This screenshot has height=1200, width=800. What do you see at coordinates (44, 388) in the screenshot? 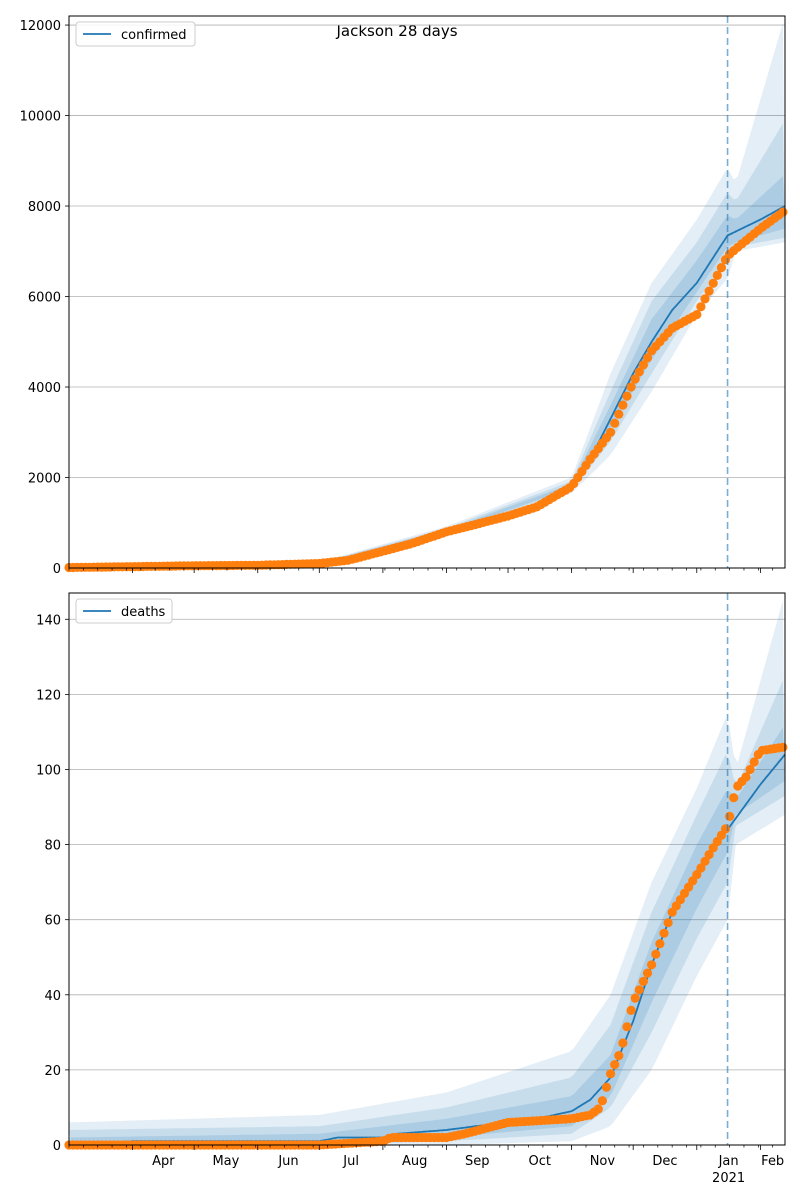
I see `y-tick-label: 4000` at bounding box center [44, 388].